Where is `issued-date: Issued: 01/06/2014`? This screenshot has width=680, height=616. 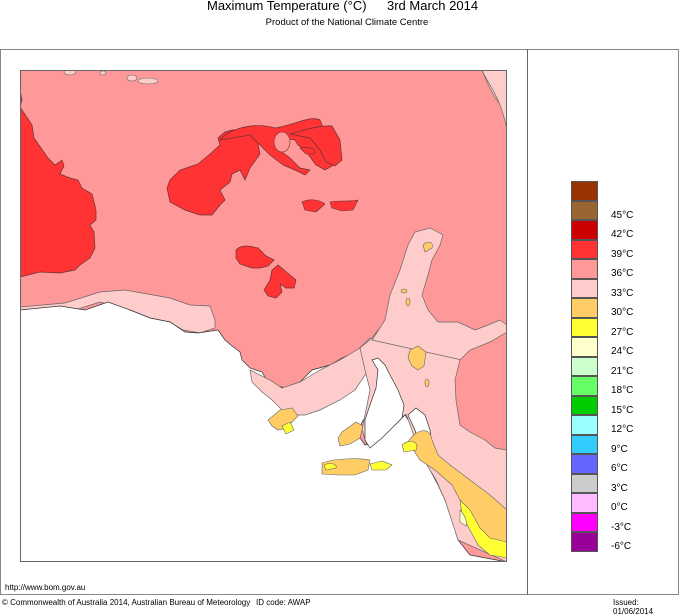 issued-date: Issued: 01/06/2014 is located at coordinates (633, 607).